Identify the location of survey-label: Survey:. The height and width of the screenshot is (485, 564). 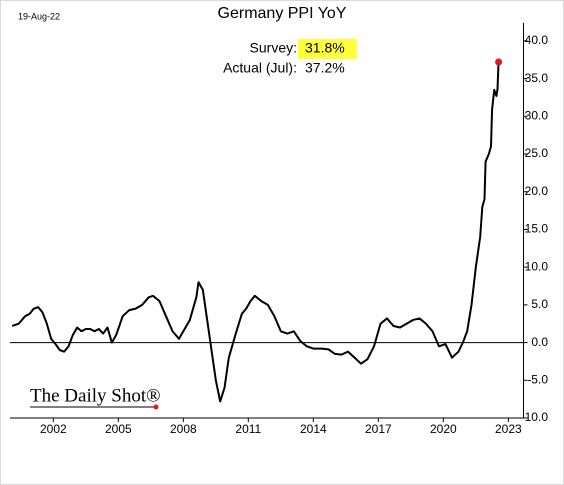
(273, 48).